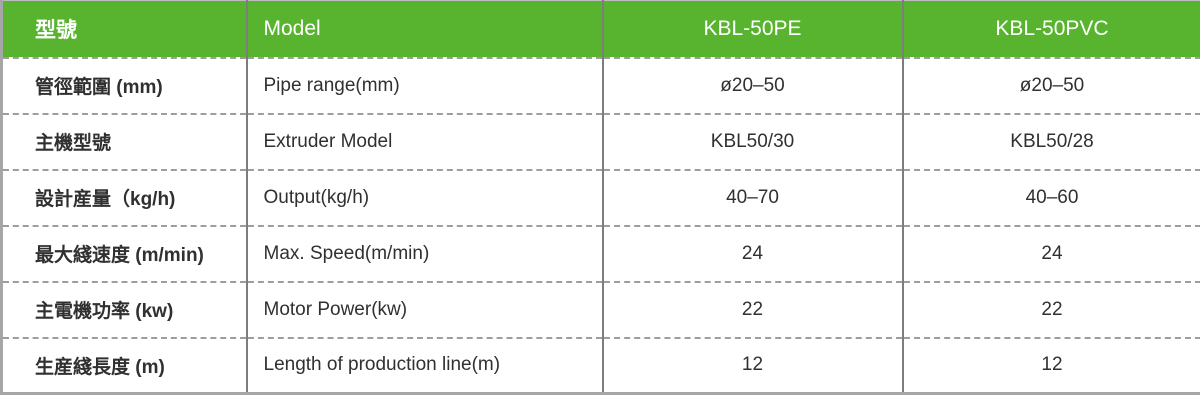 The width and height of the screenshot is (1200, 402). What do you see at coordinates (124, 29) in the screenshot?
I see `header-model-zh: 型號` at bounding box center [124, 29].